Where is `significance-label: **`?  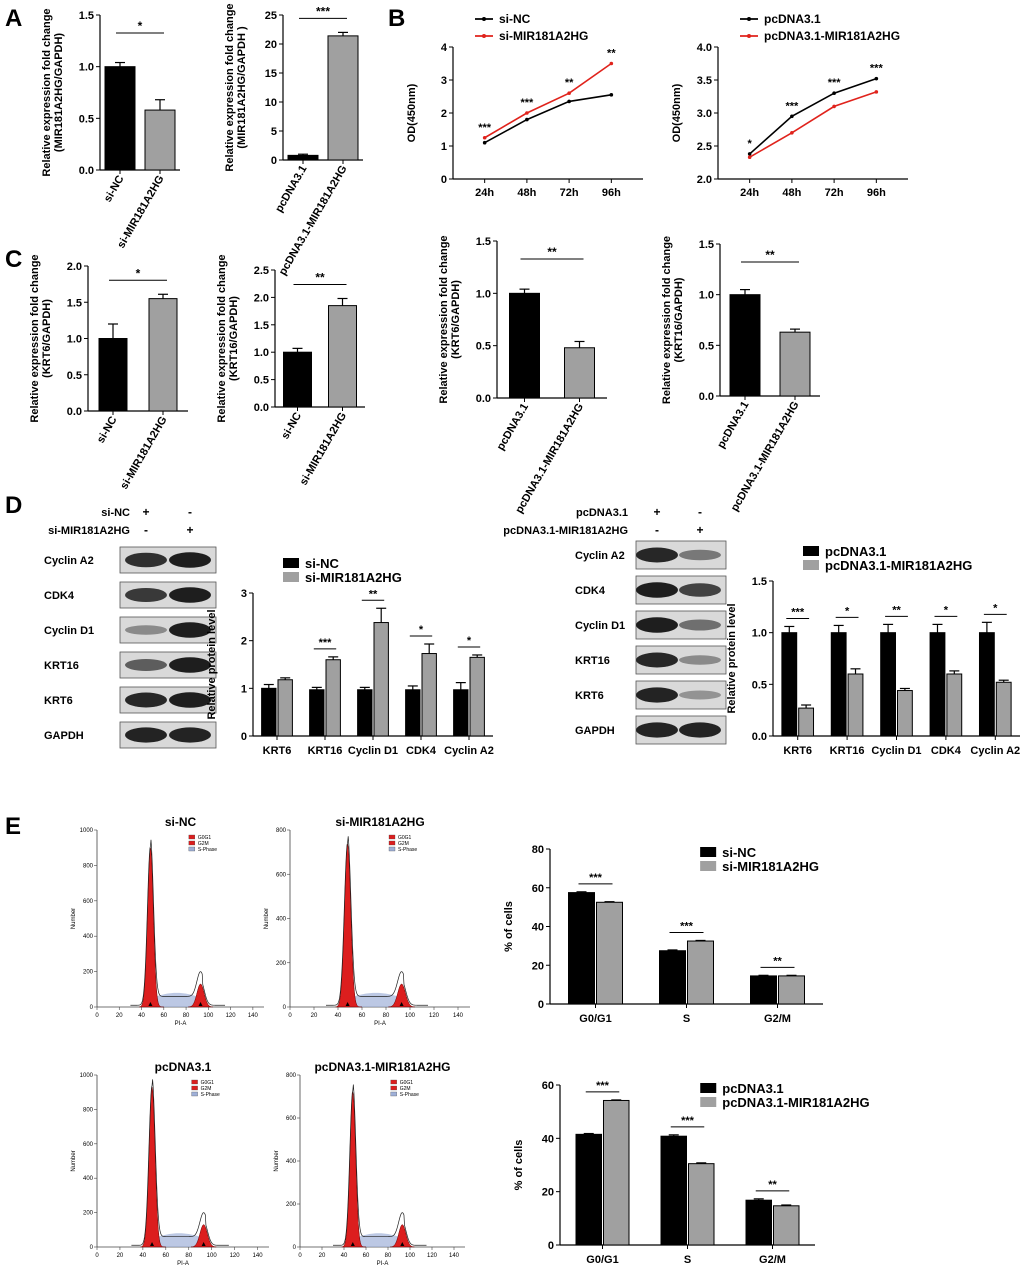 significance-label: ** is located at coordinates (569, 83).